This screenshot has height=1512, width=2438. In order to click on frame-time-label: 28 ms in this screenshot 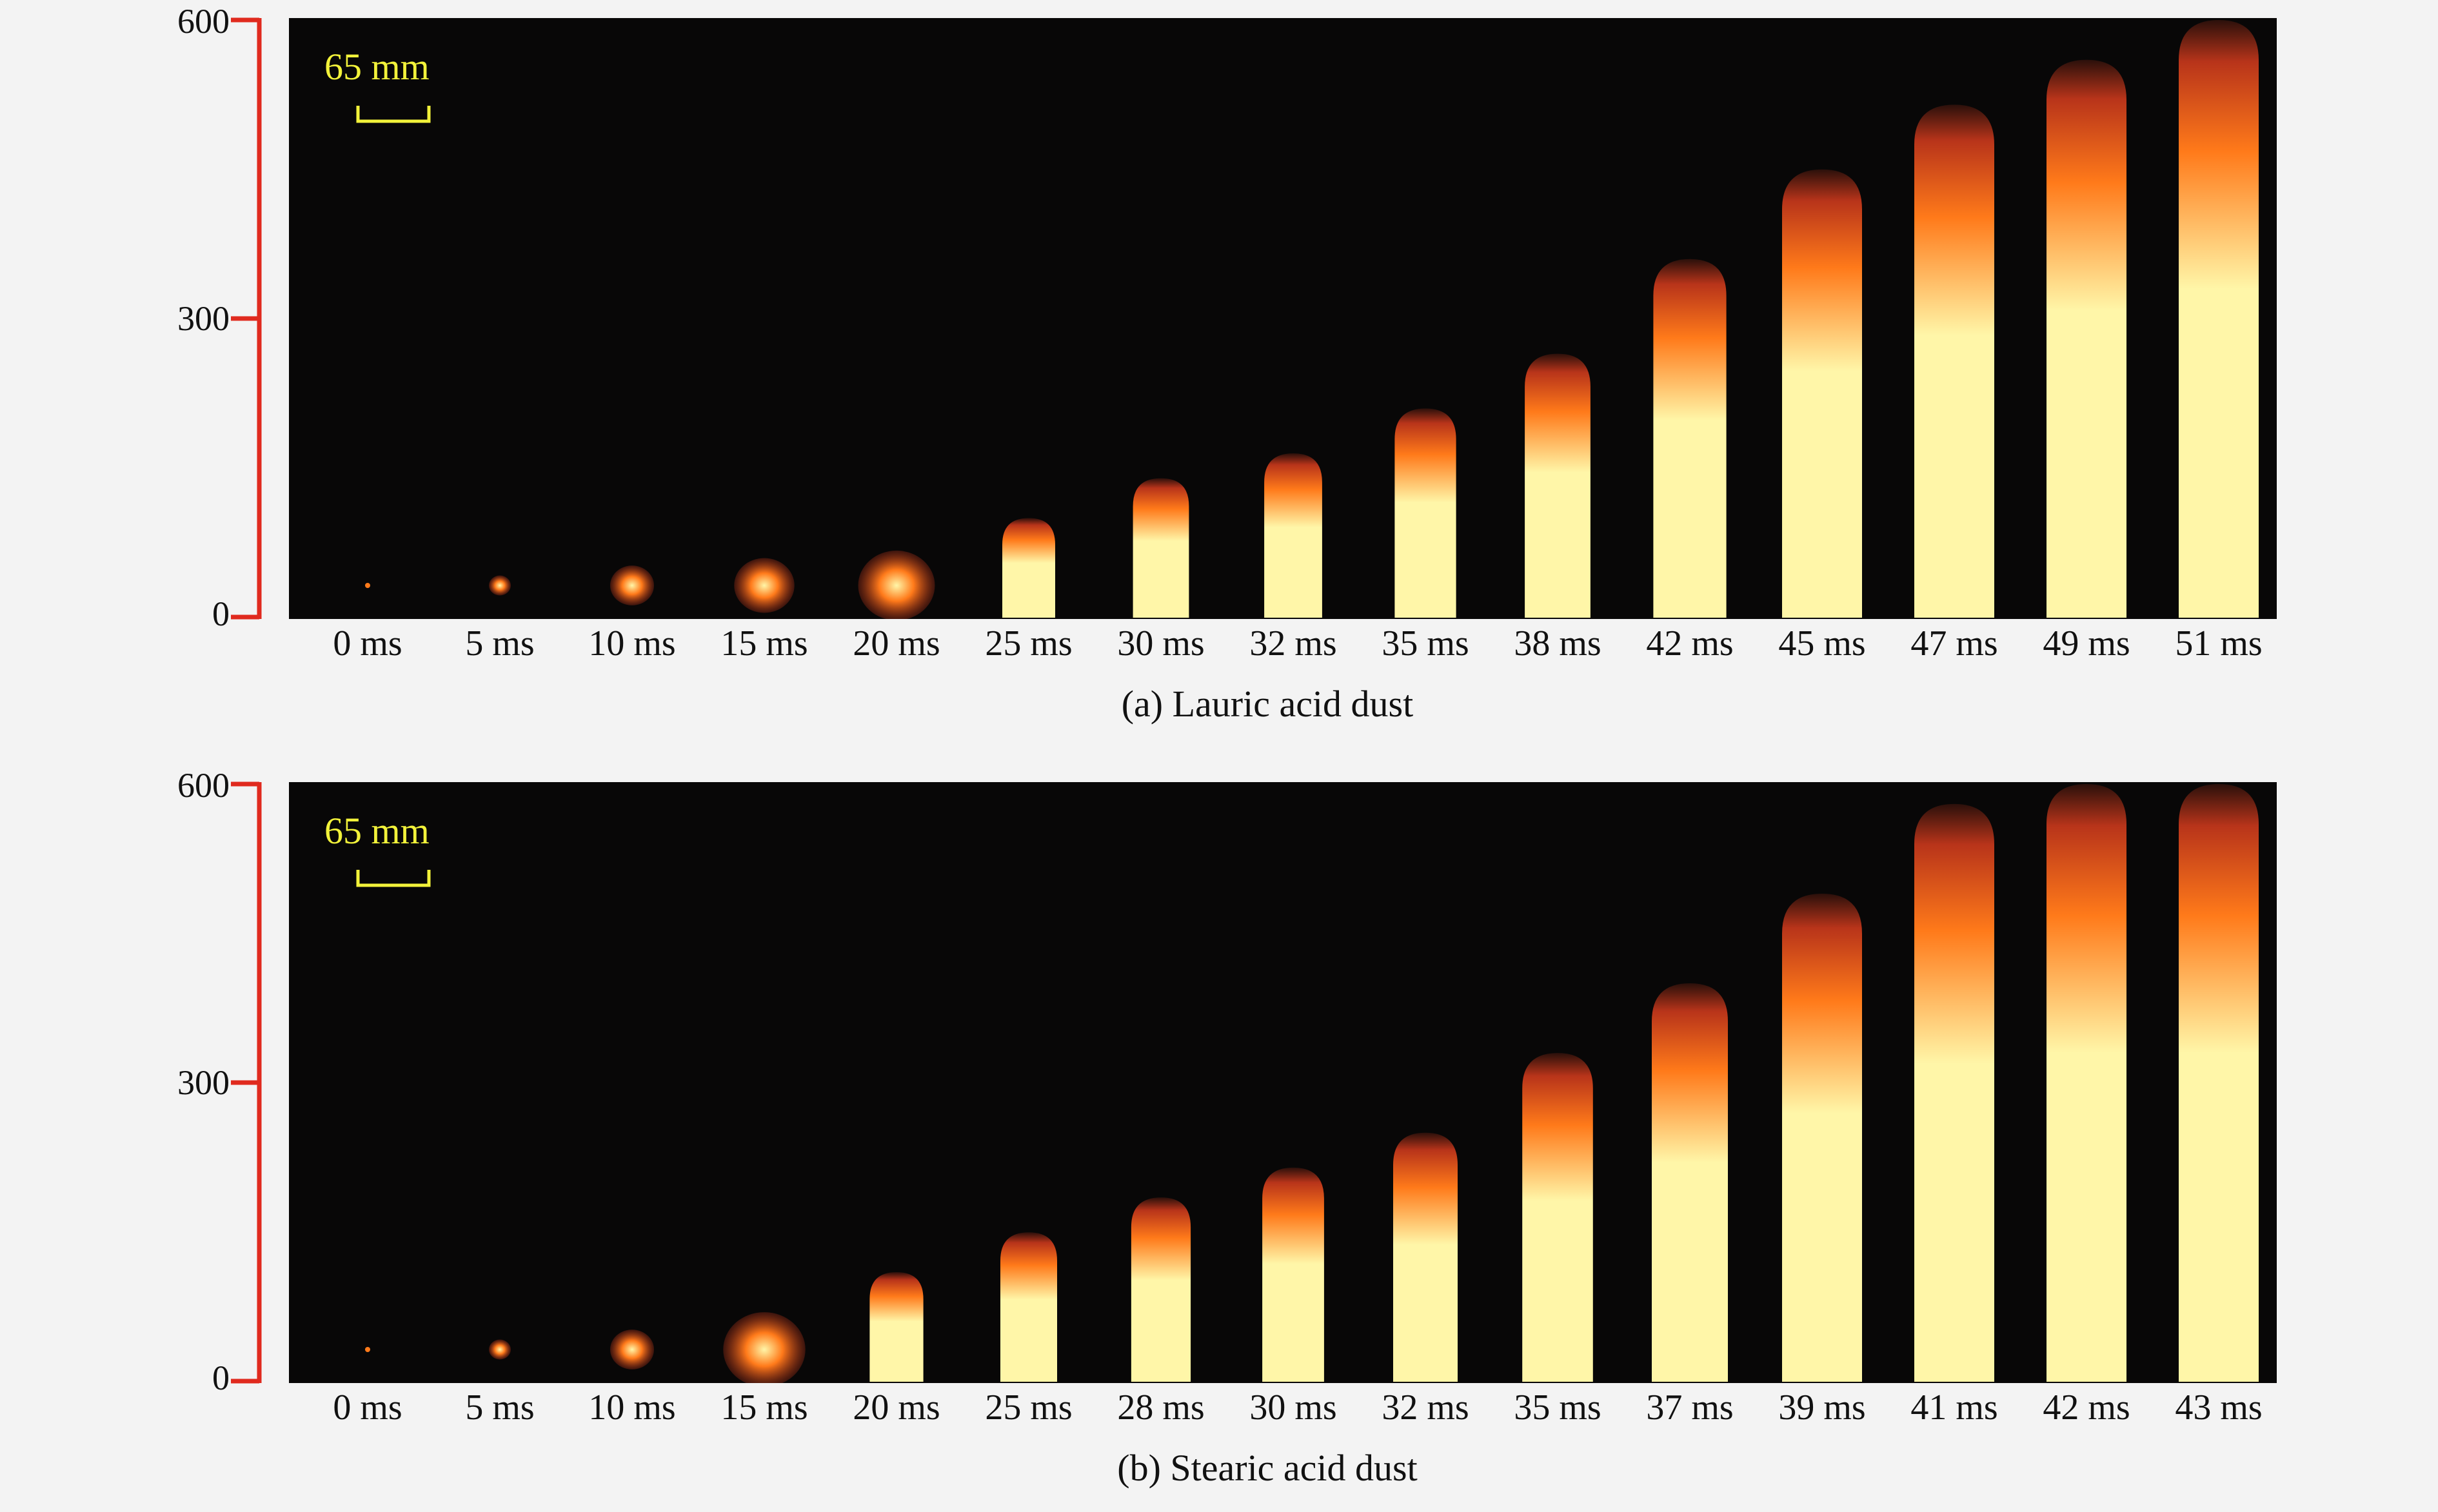, I will do `click(1161, 1408)`.